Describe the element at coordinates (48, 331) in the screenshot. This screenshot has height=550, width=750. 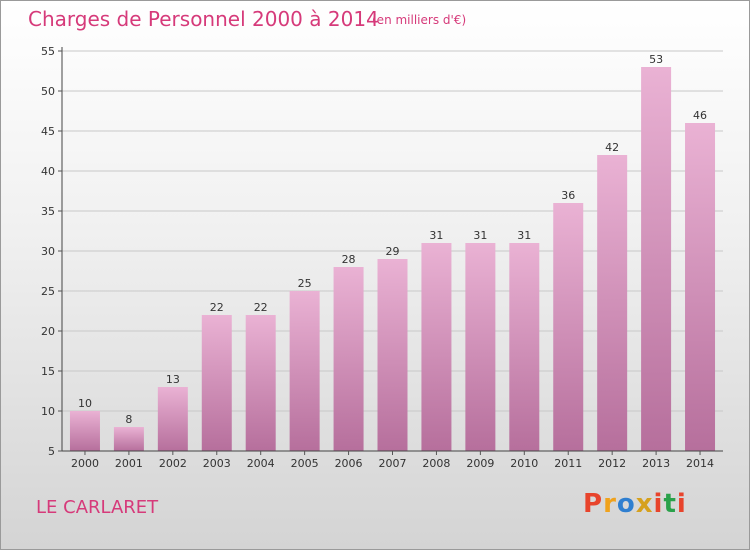
I see `y-tick-label: 20` at that location.